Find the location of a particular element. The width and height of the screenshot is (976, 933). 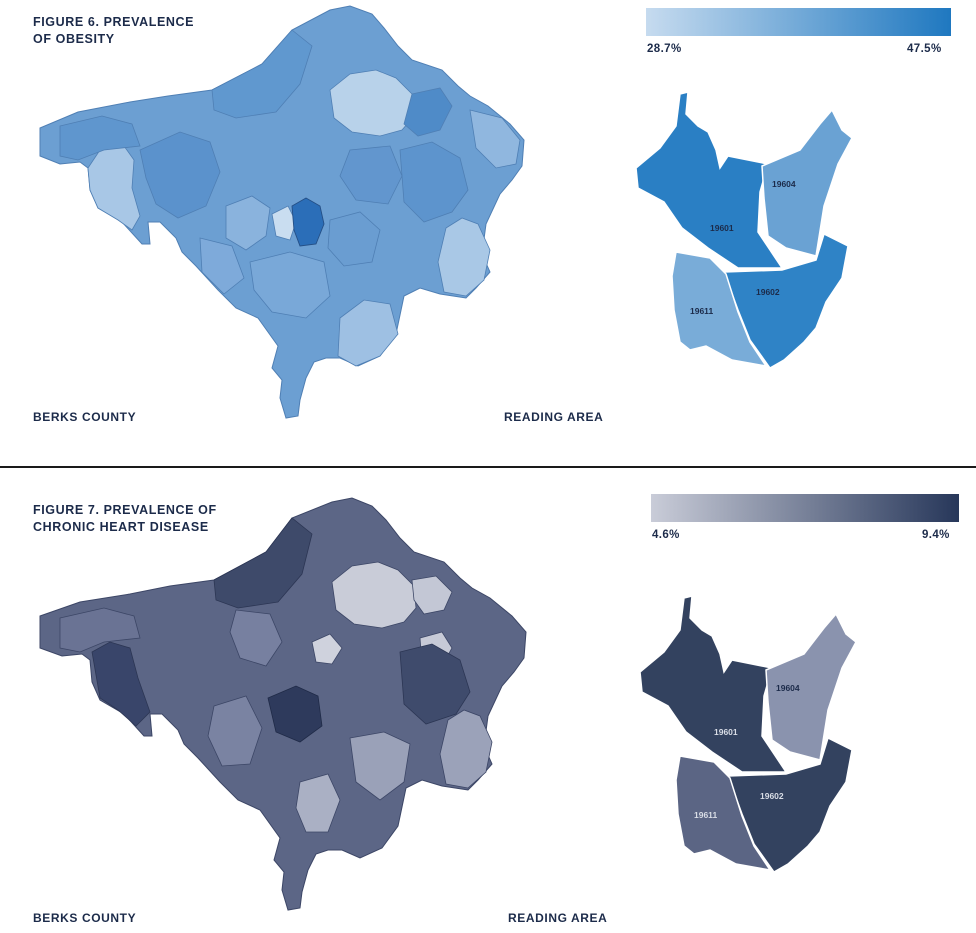

district-dark-north is located at coordinates (263, 563).